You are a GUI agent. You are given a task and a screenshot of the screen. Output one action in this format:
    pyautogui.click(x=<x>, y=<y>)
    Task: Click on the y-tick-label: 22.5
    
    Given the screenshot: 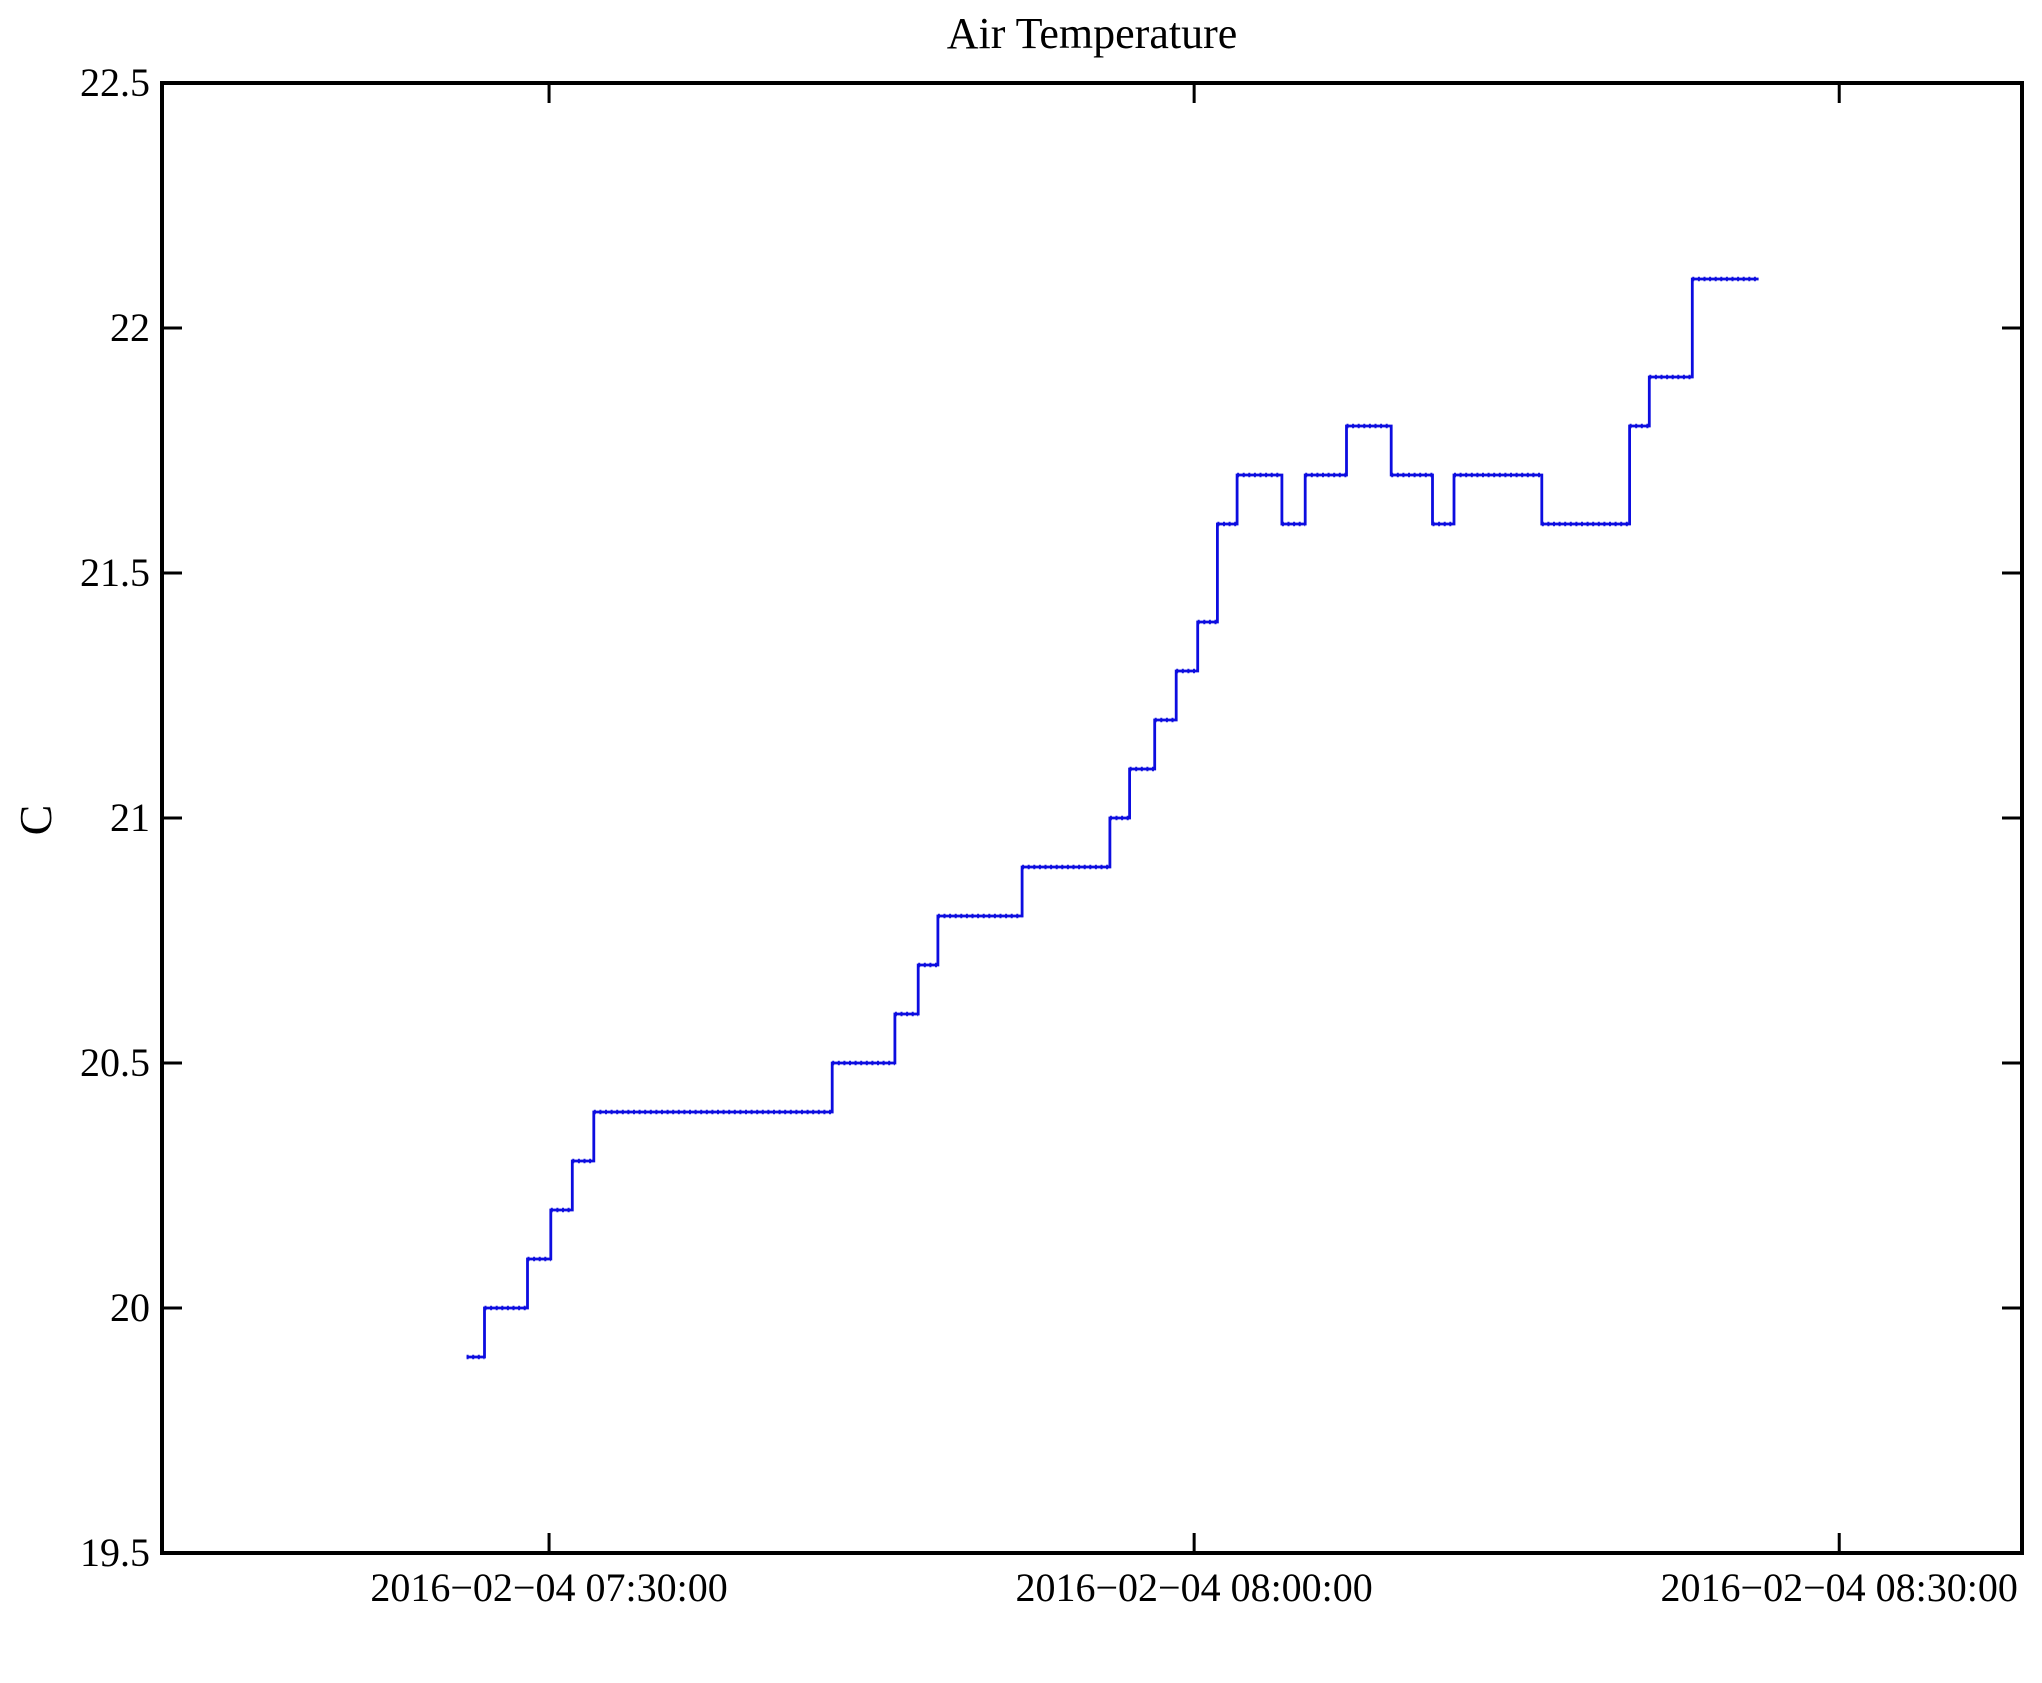 What is the action you would take?
    pyautogui.click(x=115, y=82)
    